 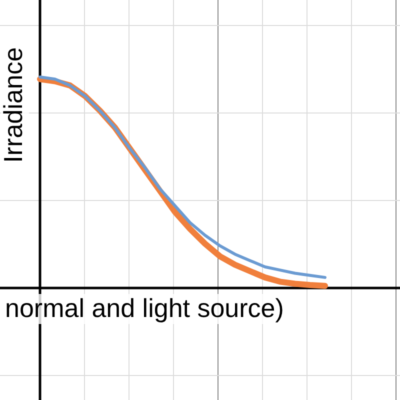 I want to click on x-axis-title: normal and light source), so click(x=144, y=308).